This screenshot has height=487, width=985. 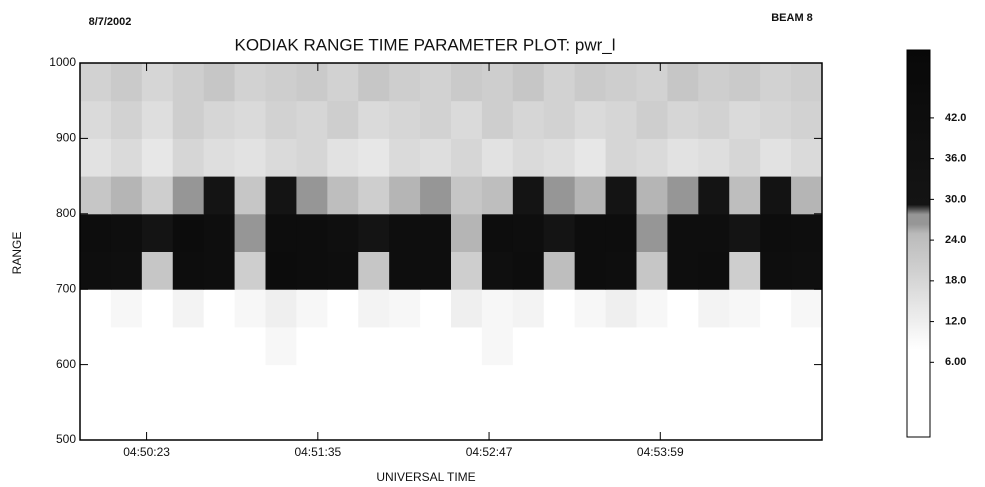 I want to click on y-tick-label: 900, so click(x=66, y=138).